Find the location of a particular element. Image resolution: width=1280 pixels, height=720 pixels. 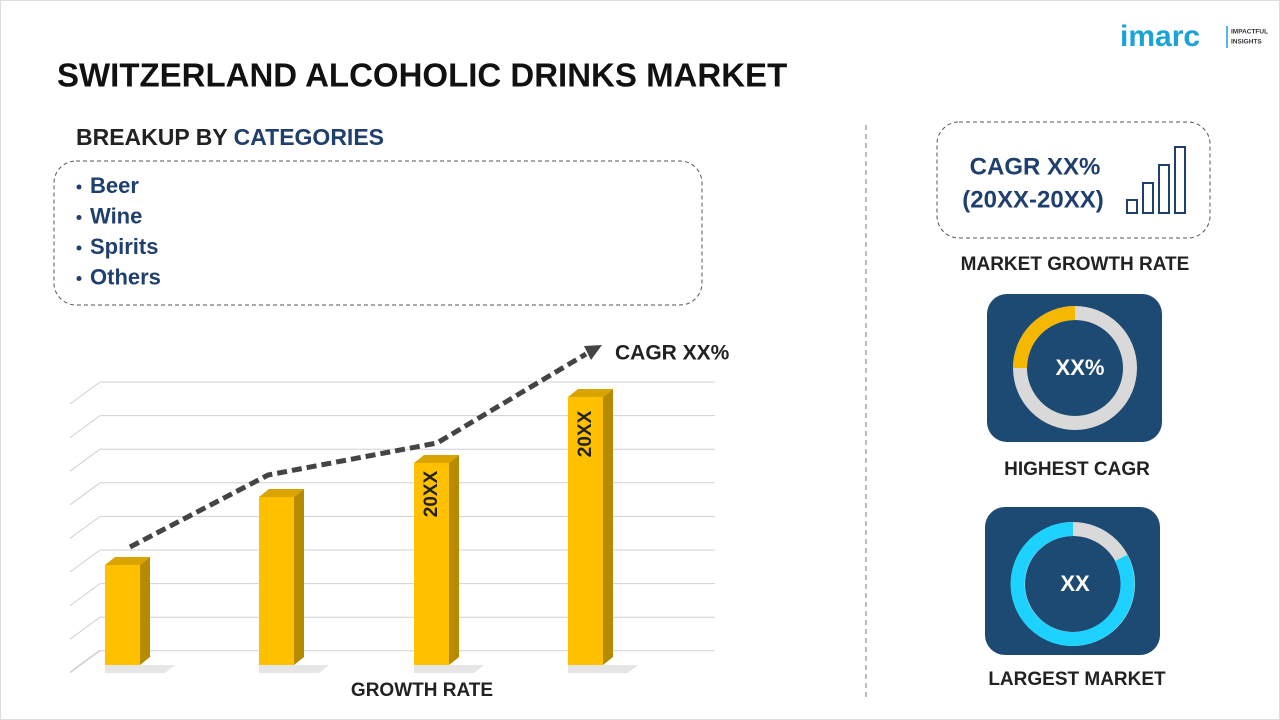

card-value: XX is located at coordinates (1075, 583).